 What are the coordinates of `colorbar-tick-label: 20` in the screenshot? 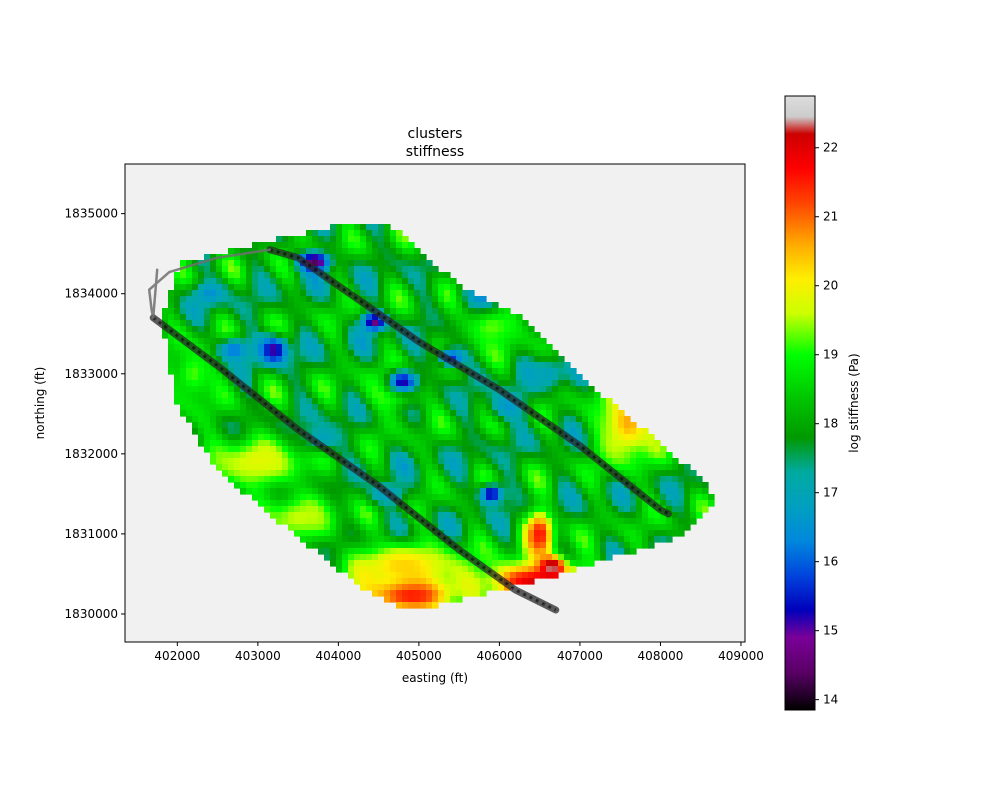 It's located at (830, 286).